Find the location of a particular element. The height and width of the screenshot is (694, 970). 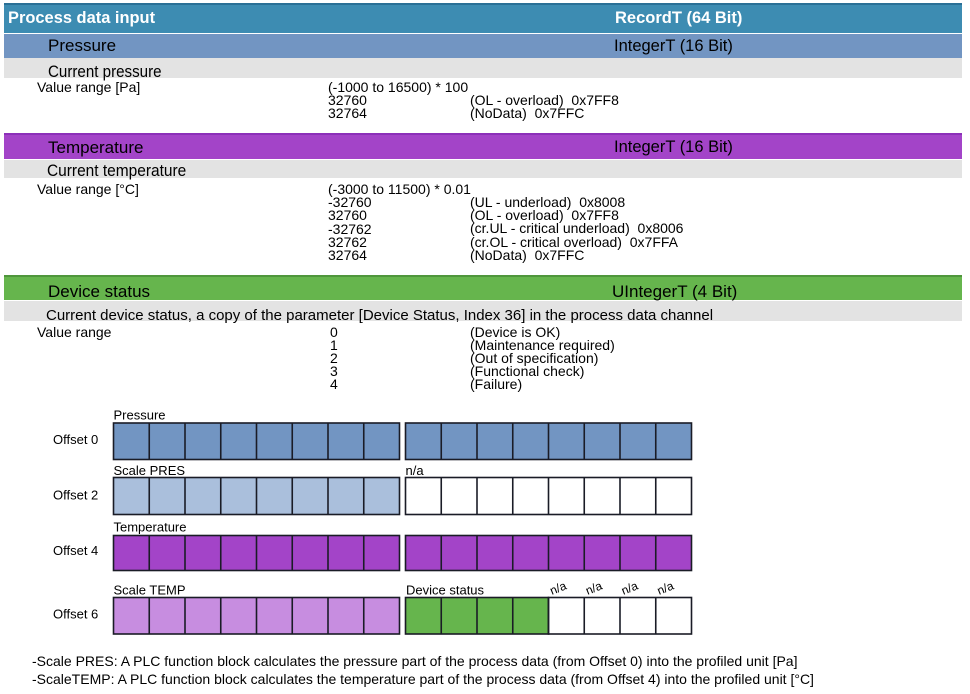

svg-text: Temperature is located at coordinates (150, 527).